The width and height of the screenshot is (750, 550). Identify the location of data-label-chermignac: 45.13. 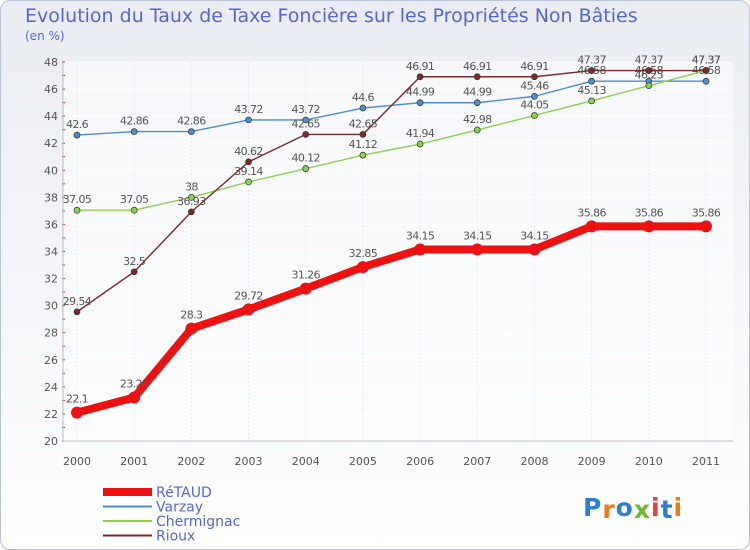
(591, 90).